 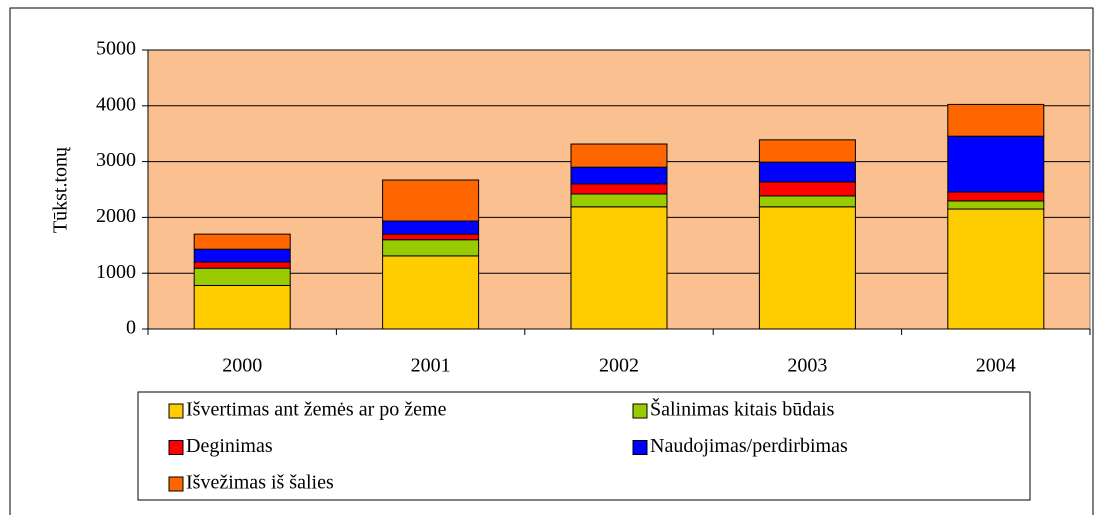 I want to click on legend-label: Naudojimas/perdirbimas, so click(x=749, y=446).